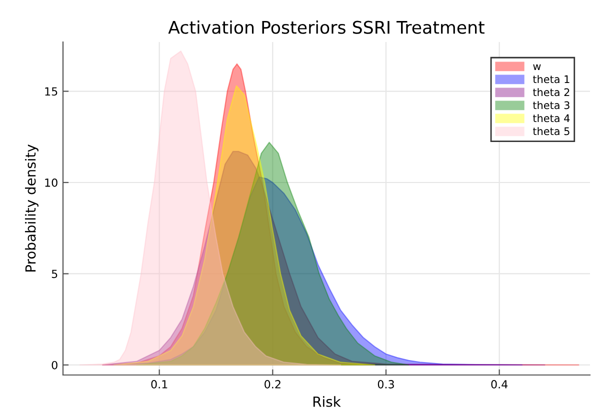 The width and height of the screenshot is (592, 416). Describe the element at coordinates (51, 182) in the screenshot. I see `y-tick-label: 10` at that location.